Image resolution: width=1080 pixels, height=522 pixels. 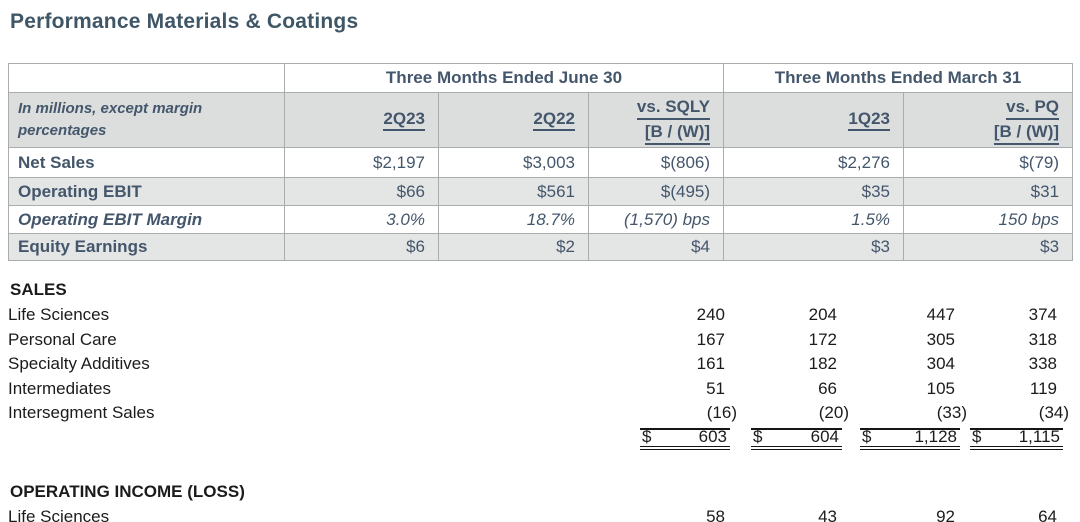 I want to click on value-cell: $3,003, so click(x=513, y=162).